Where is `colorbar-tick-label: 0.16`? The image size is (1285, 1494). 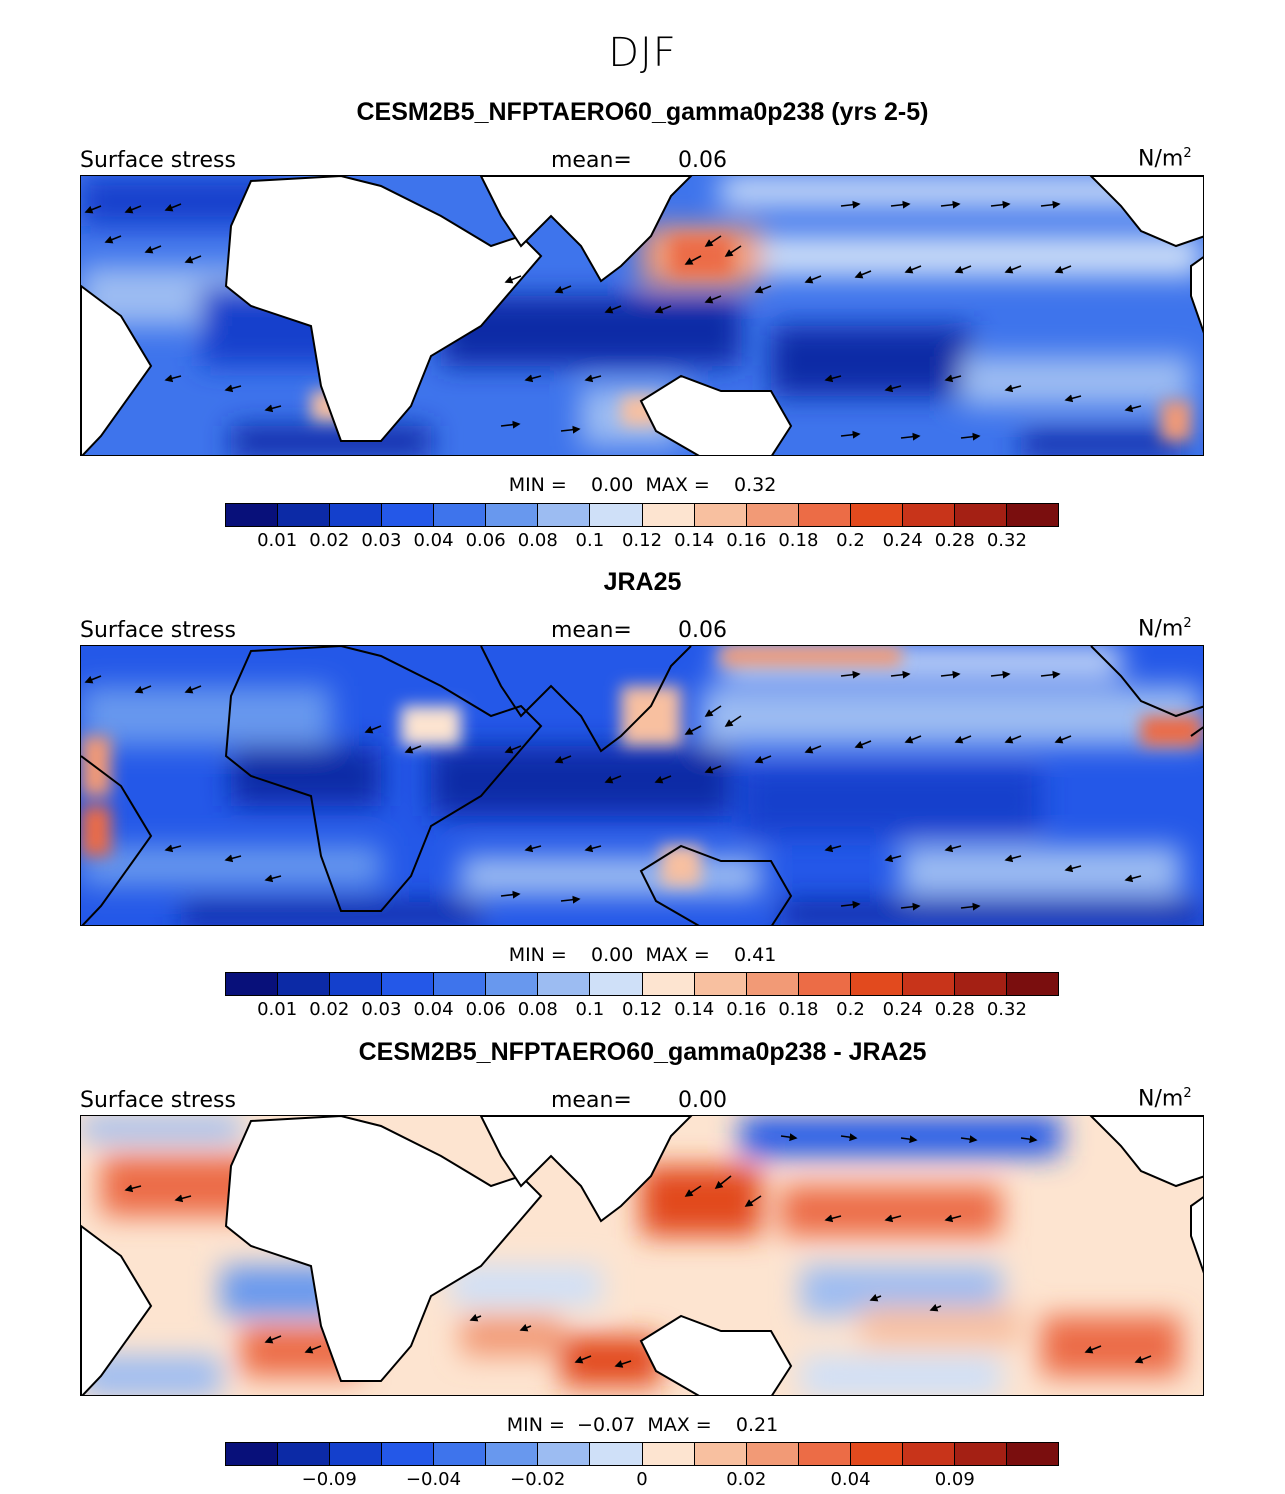
colorbar-tick-label: 0.16 is located at coordinates (746, 1009).